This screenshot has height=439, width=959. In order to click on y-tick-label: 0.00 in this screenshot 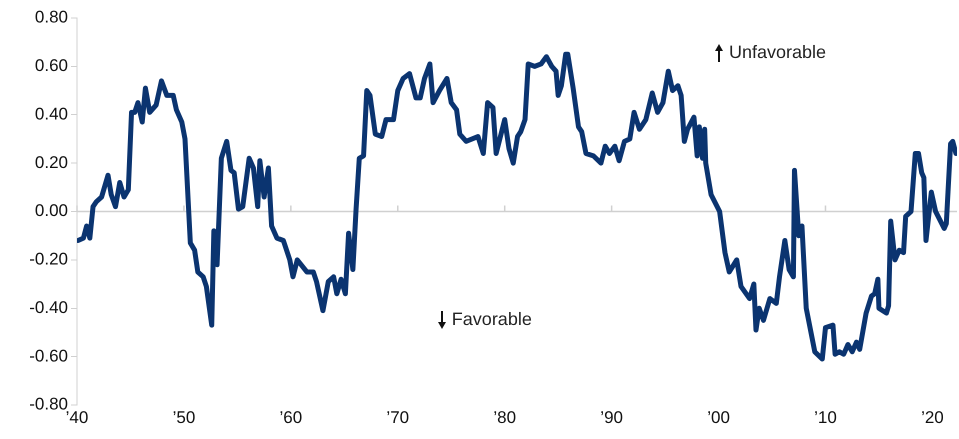, I will do `click(51, 210)`.